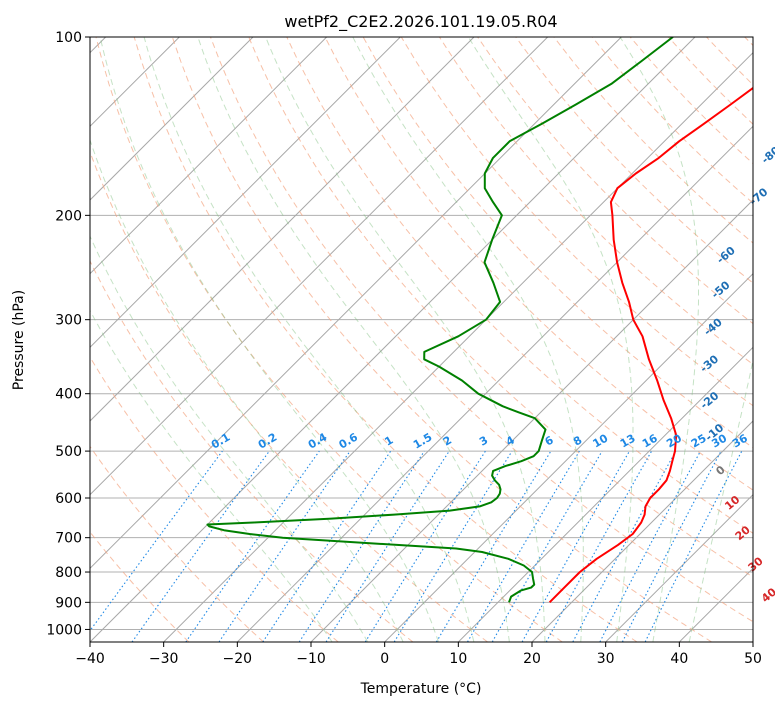  Describe the element at coordinates (710, 363) in the screenshot. I see `dry-adiabat-label: -30` at that location.